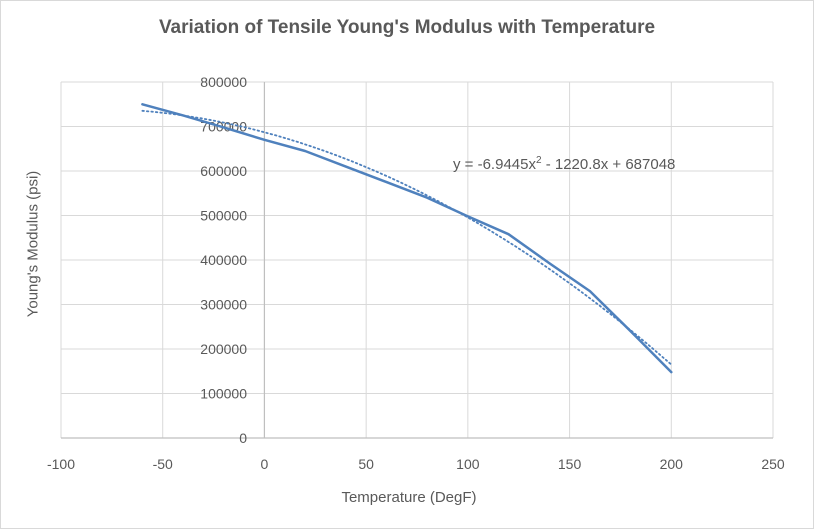 Image resolution: width=814 pixels, height=529 pixels. What do you see at coordinates (61, 464) in the screenshot?
I see `x-tick-label: -100` at bounding box center [61, 464].